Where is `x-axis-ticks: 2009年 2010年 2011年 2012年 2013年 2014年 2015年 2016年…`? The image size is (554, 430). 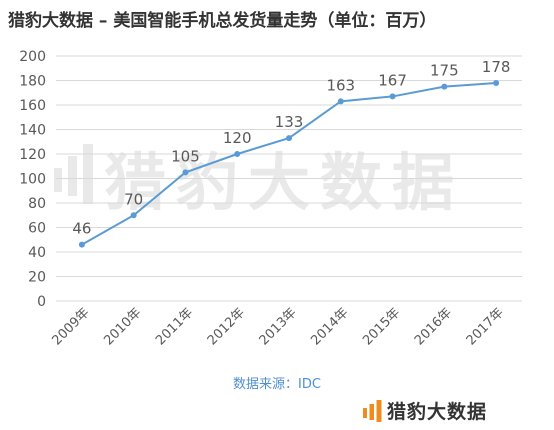
x-axis-ticks: 2009年 2010年 2011年 2012年 2013年 2014年 2015年 2016年… is located at coordinates (278, 326).